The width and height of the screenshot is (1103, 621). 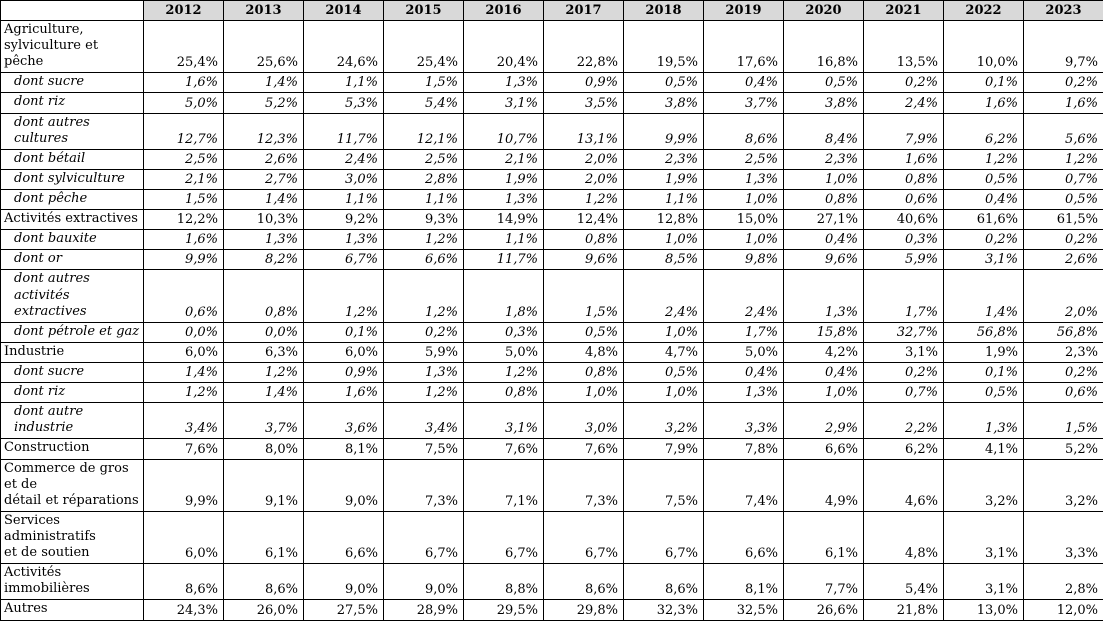 I want to click on row-label: dont riz, so click(x=72, y=103).